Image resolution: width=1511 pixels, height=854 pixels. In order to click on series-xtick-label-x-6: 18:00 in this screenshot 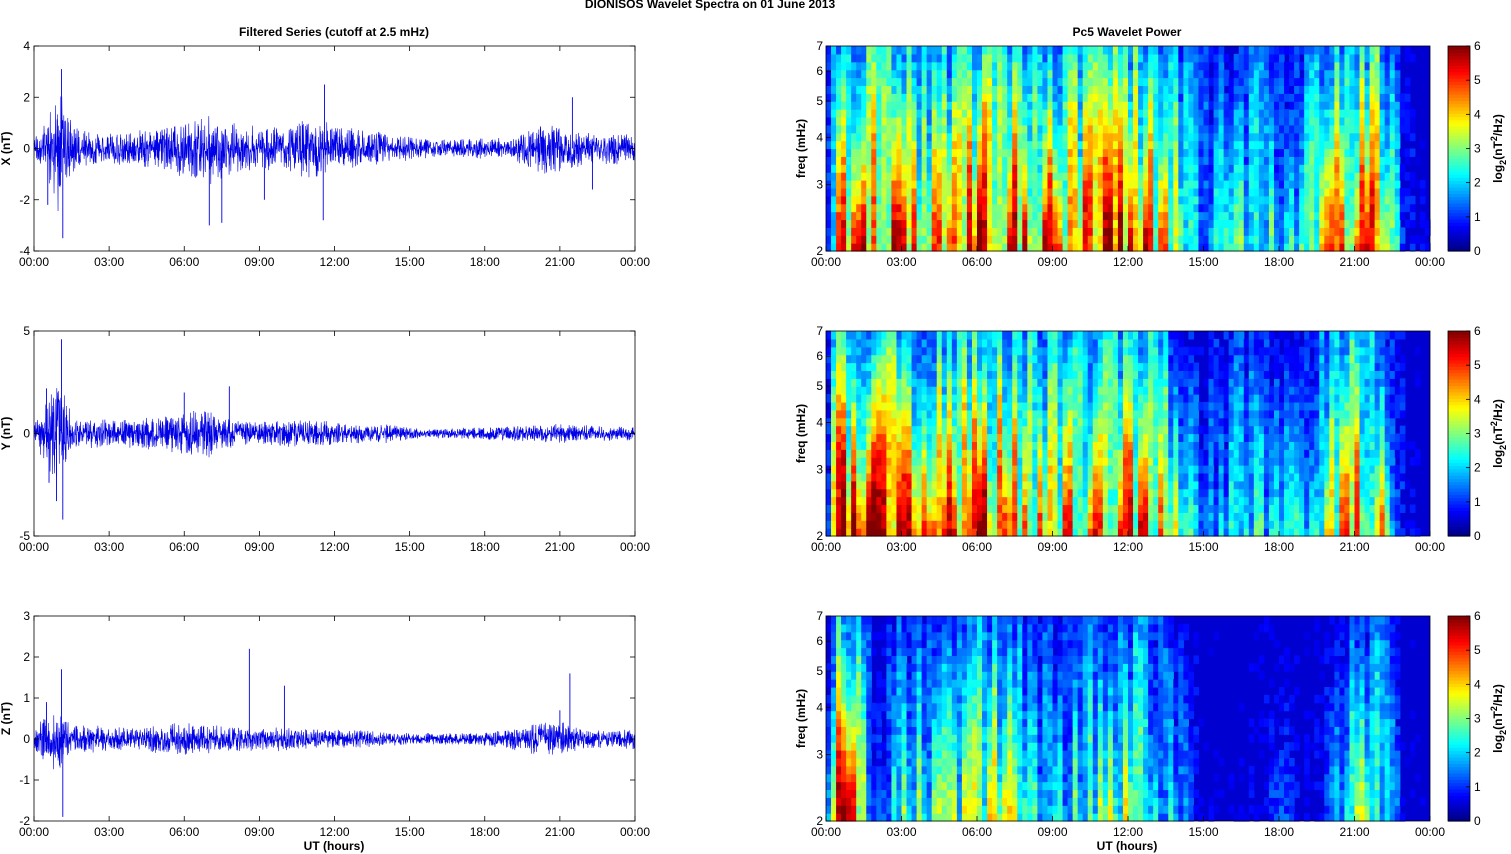, I will do `click(485, 262)`.